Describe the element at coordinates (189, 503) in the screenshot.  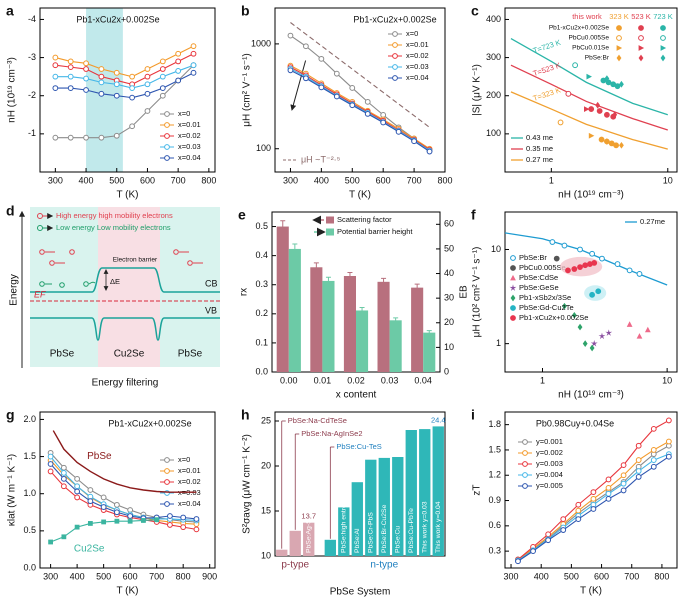
I see `legend-label: x=0.04` at that location.